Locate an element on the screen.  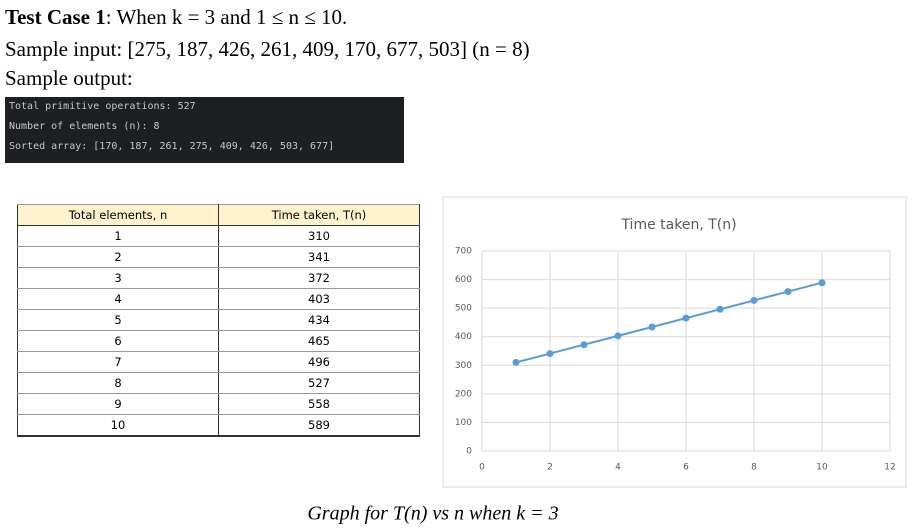
header-row: Total elements, n Time taken, T(n) is located at coordinates (218, 215).